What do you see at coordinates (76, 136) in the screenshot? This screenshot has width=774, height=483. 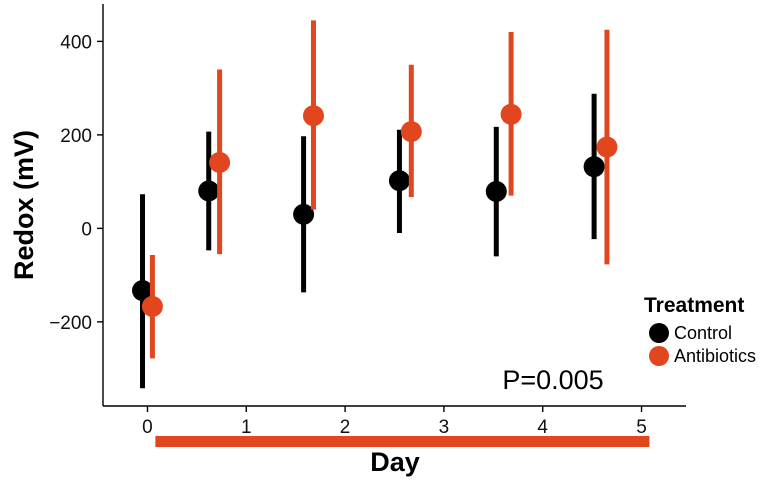 I see `y-tick-label: 200` at bounding box center [76, 136].